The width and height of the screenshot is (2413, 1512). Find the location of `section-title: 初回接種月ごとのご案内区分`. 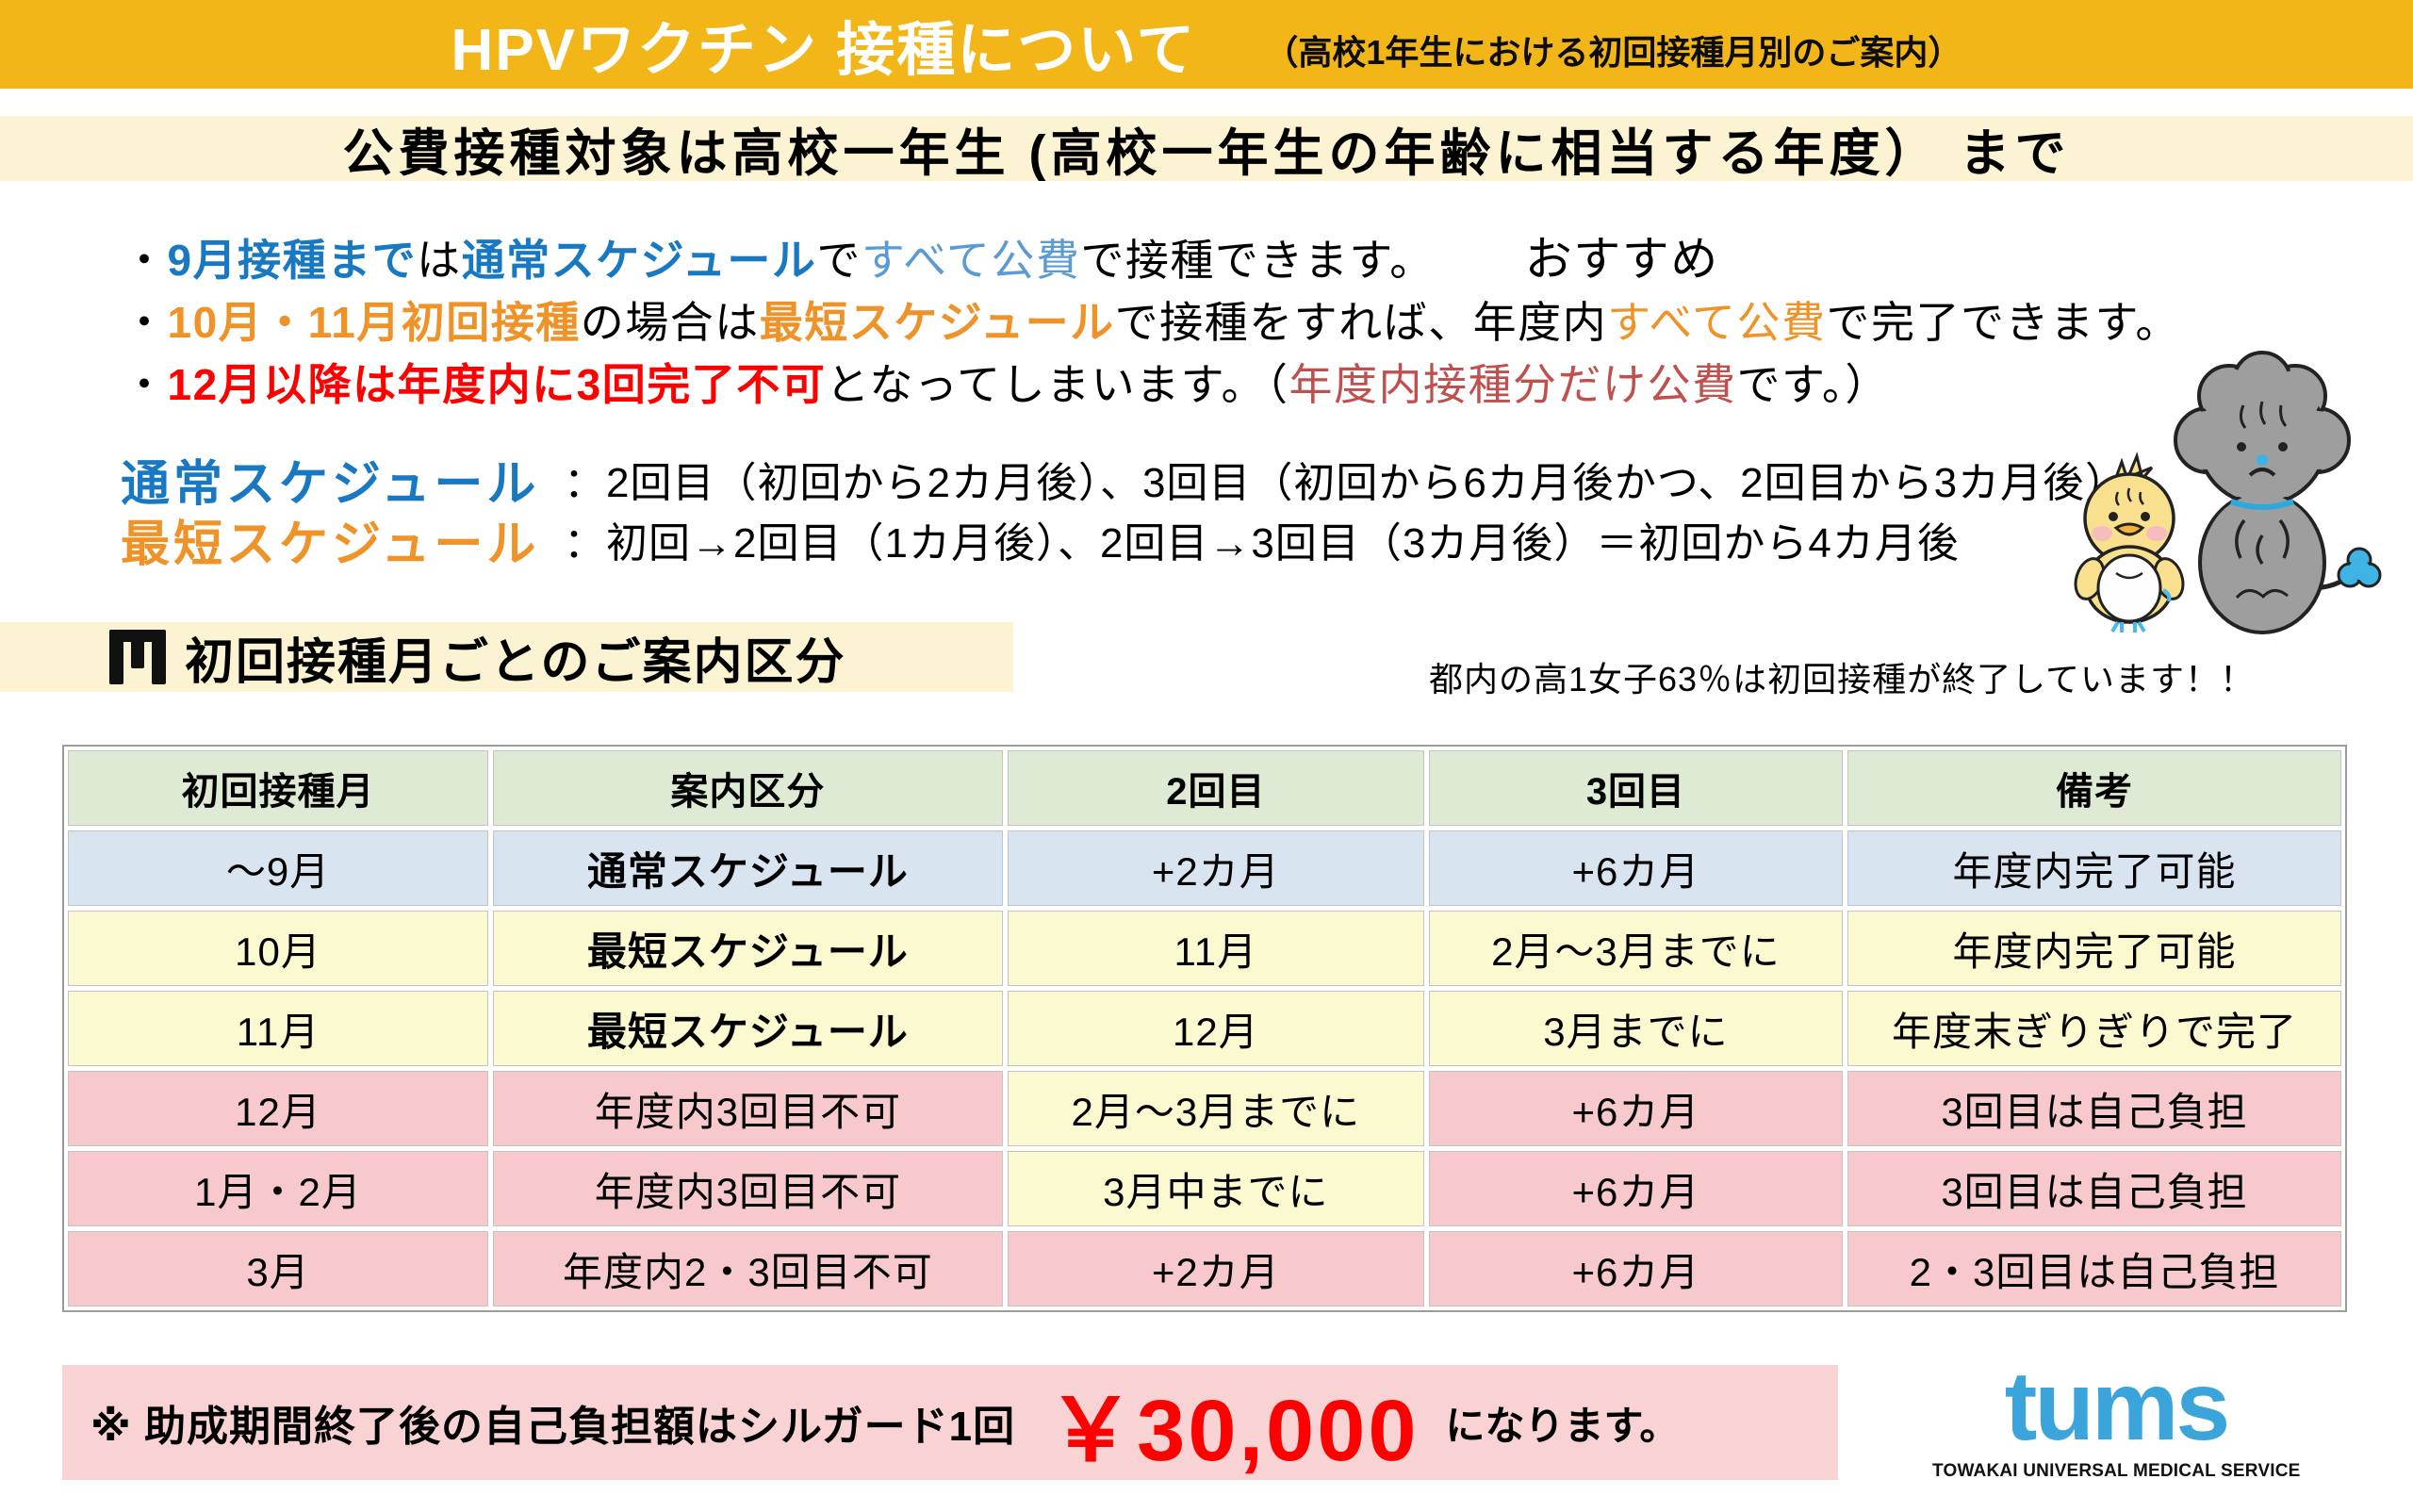

section-title: 初回接種月ごとのご案内区分 is located at coordinates (515, 662).